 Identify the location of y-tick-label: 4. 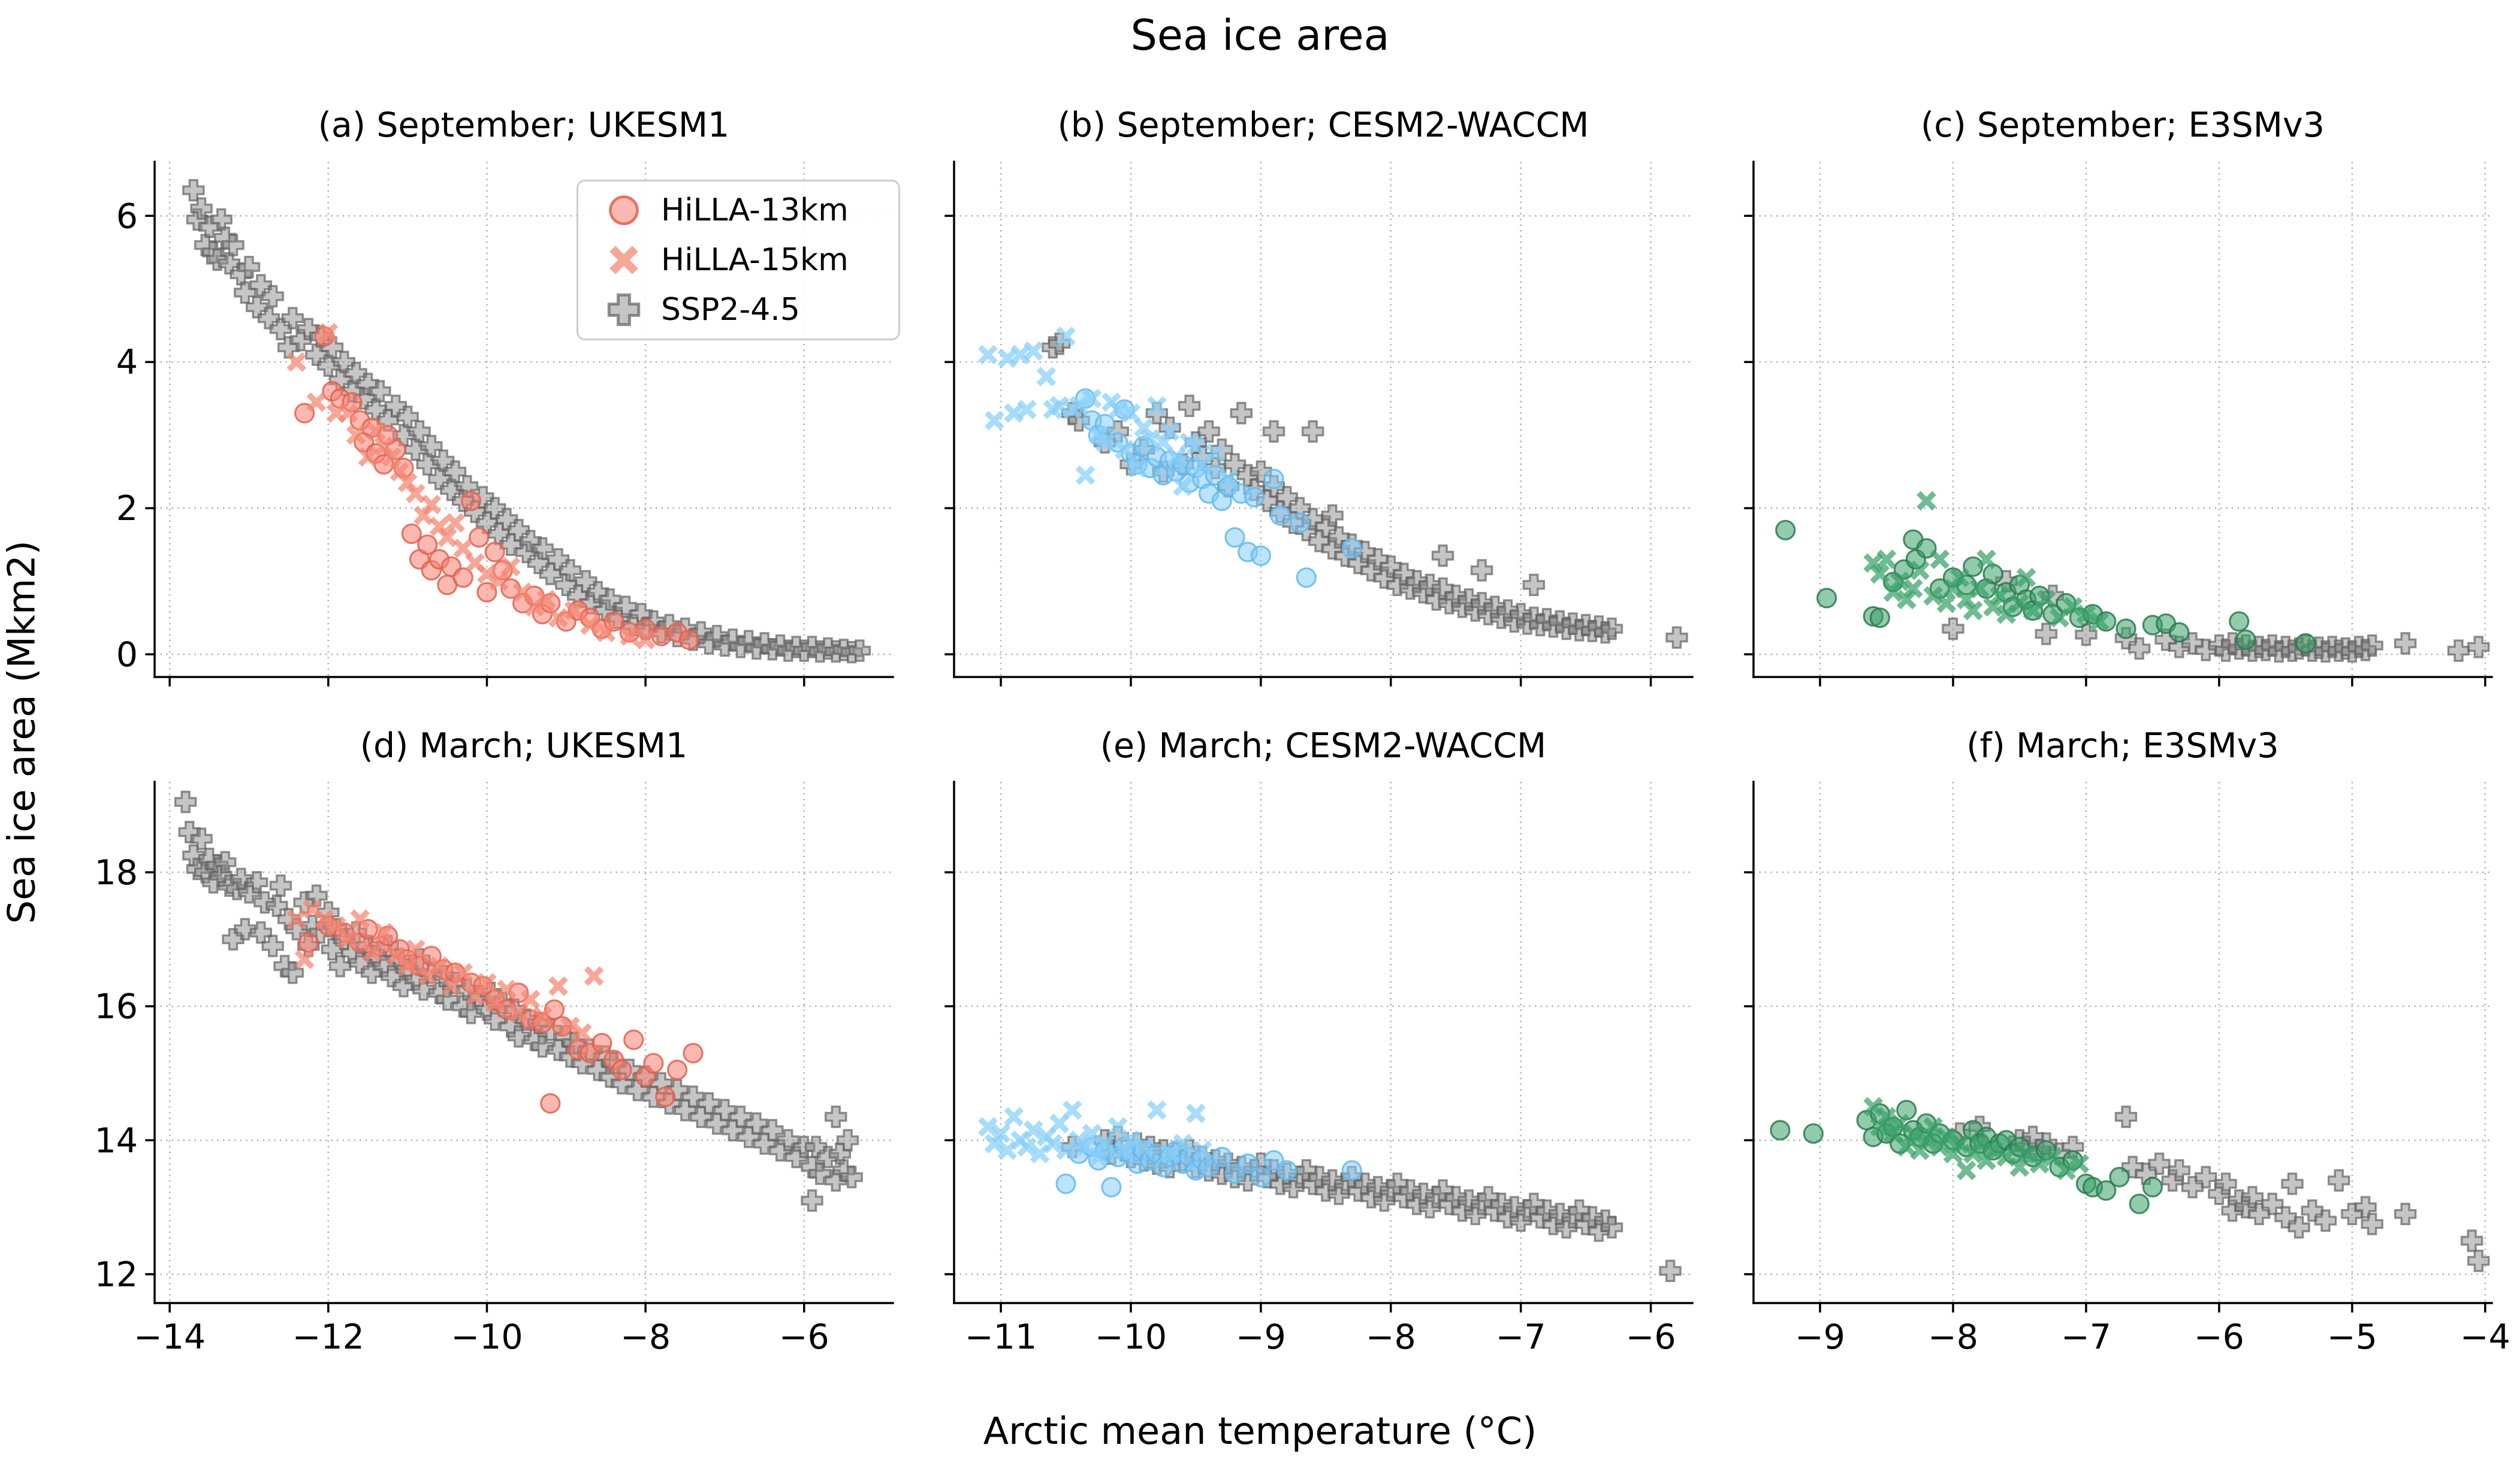
(127, 362).